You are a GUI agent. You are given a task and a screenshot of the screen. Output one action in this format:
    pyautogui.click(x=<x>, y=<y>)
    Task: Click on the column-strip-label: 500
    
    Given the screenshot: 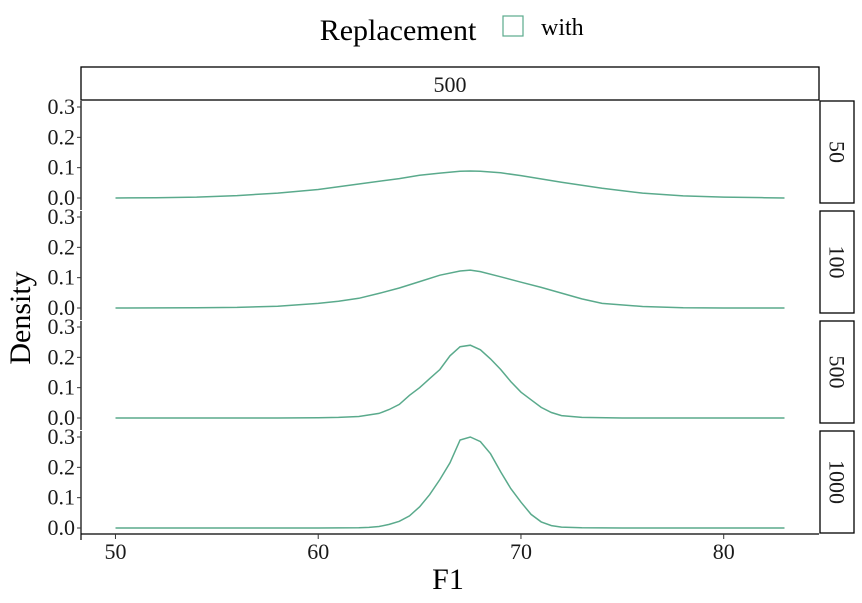 What is the action you would take?
    pyautogui.click(x=450, y=84)
    